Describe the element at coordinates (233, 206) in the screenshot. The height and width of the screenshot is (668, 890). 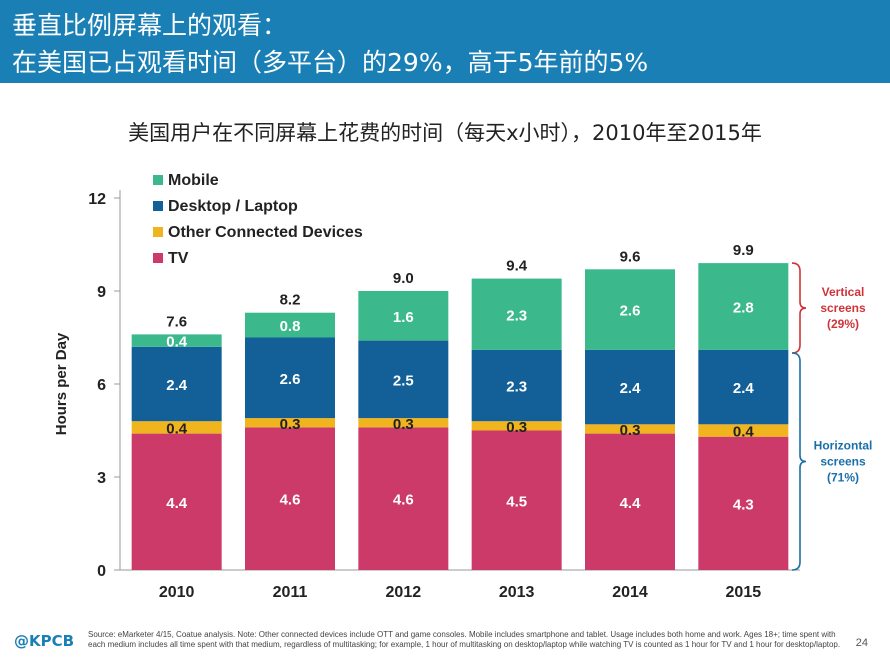
I see `legend-label: Desktop / Laptop` at that location.